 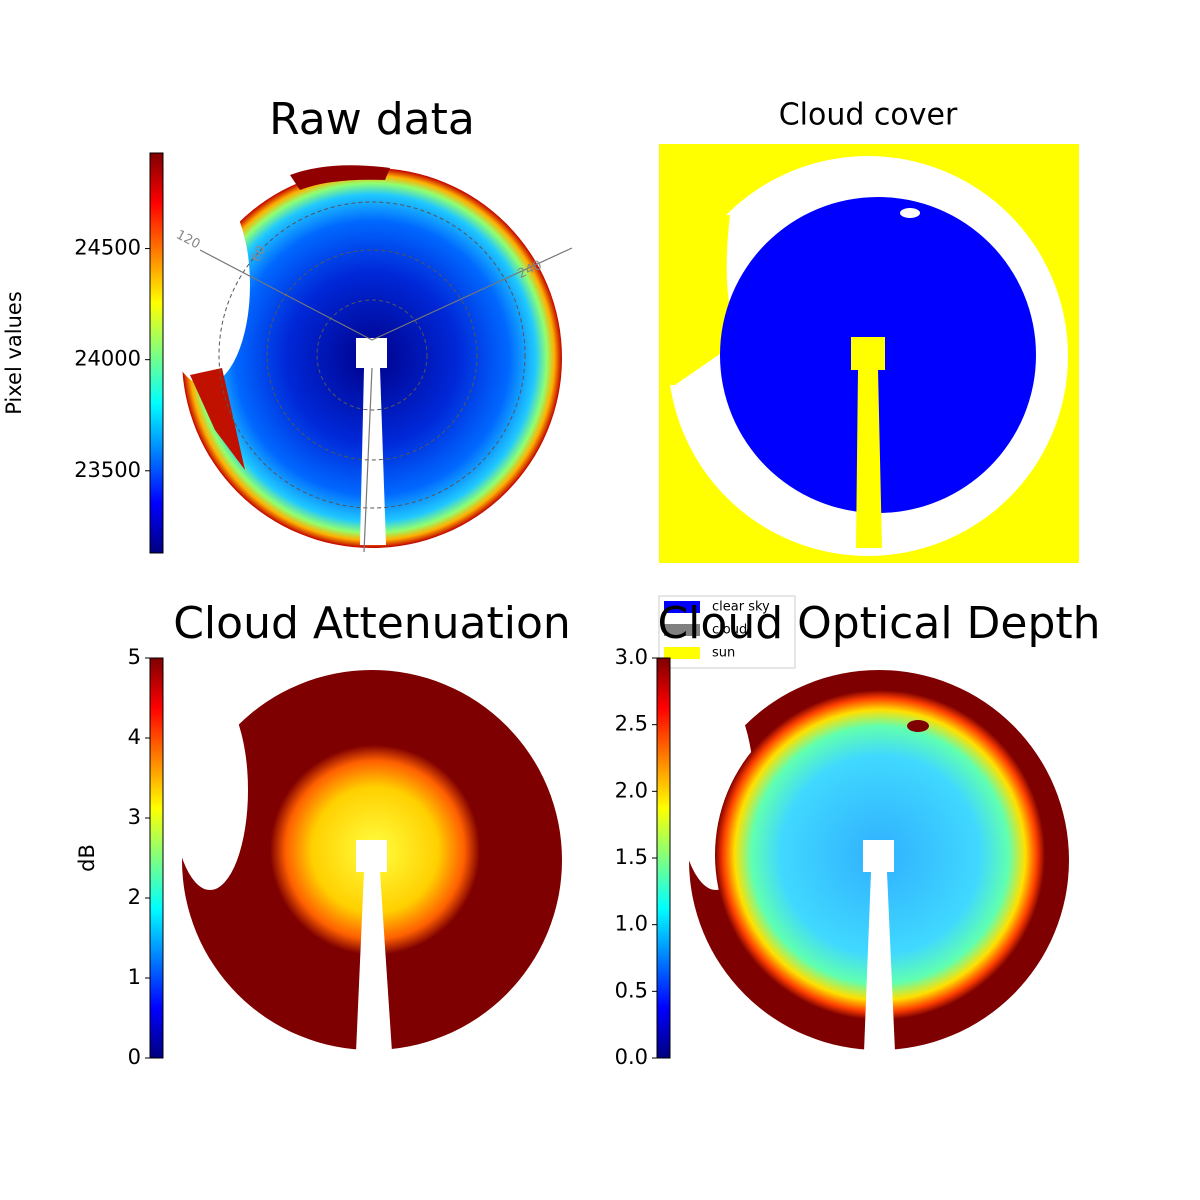 I want to click on tick-label: 4, so click(x=134, y=737).